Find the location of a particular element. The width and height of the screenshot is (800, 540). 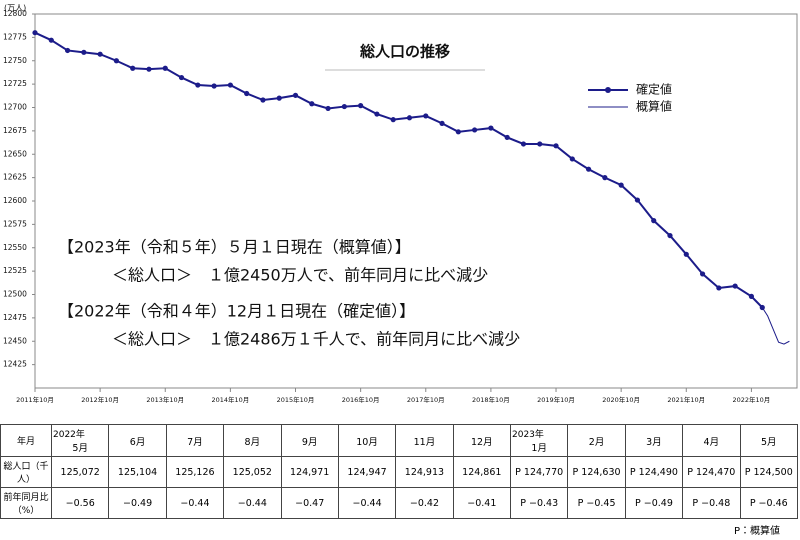

table-value: P 124,470 is located at coordinates (711, 472).